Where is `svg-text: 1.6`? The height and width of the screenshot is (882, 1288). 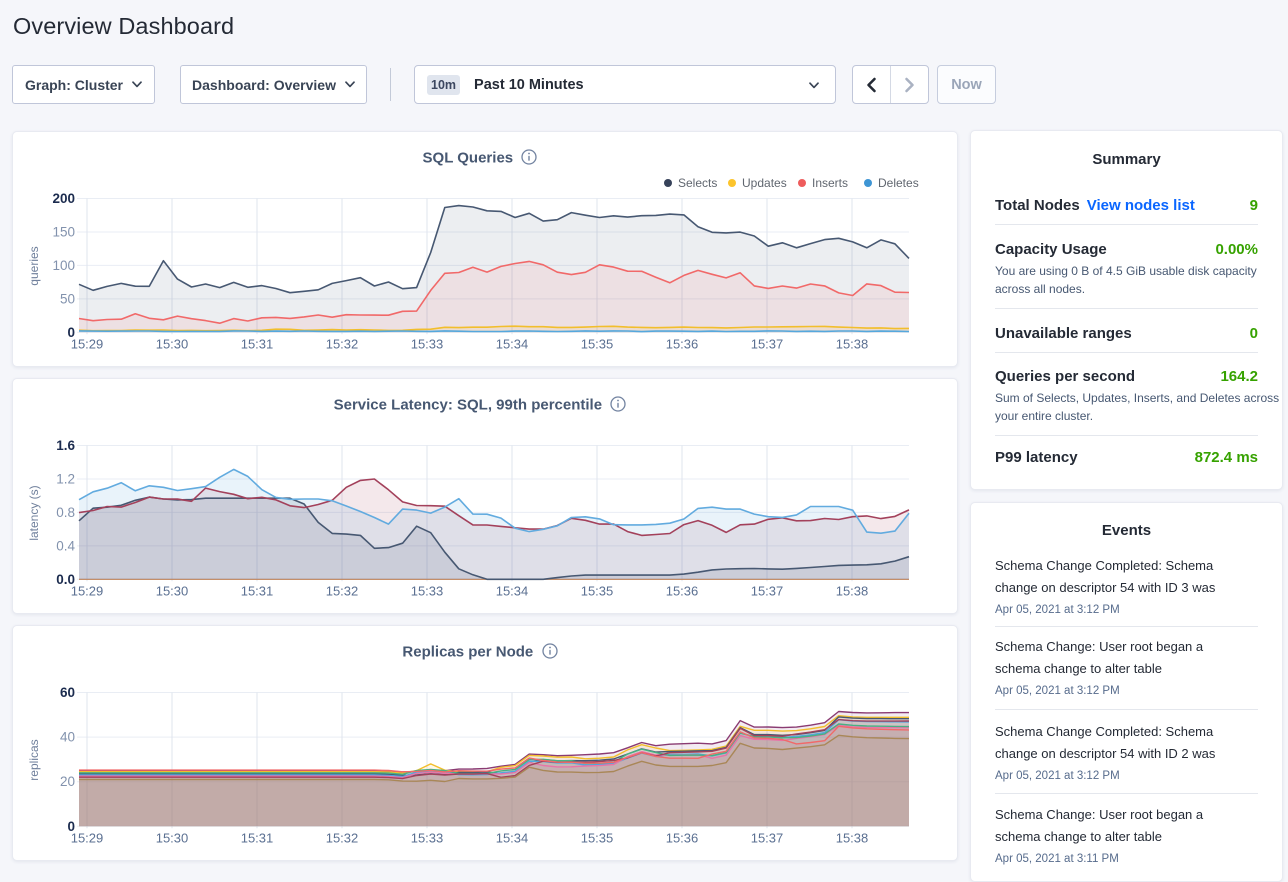 svg-text: 1.6 is located at coordinates (65, 445).